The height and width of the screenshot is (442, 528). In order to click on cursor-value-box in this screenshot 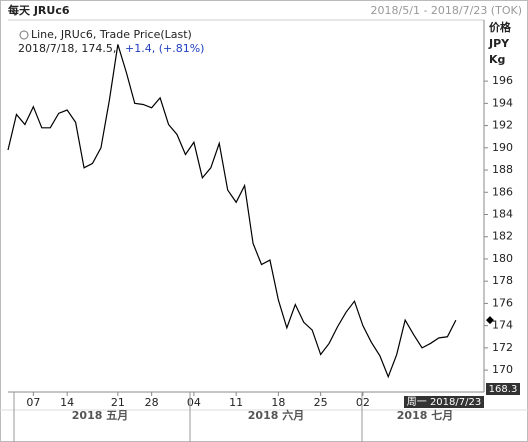, I will do `click(503, 389)`.